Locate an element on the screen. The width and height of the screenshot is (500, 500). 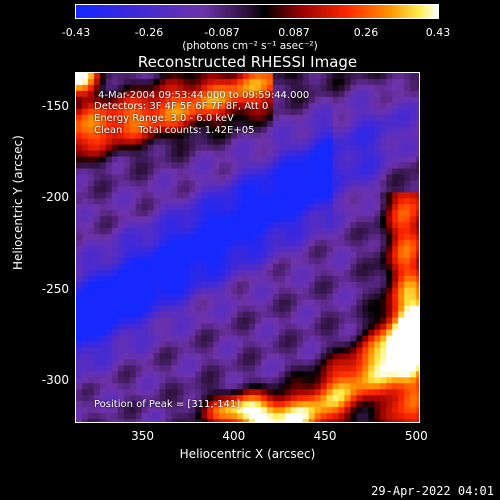
y-tick-label: -300 is located at coordinates (55, 379).